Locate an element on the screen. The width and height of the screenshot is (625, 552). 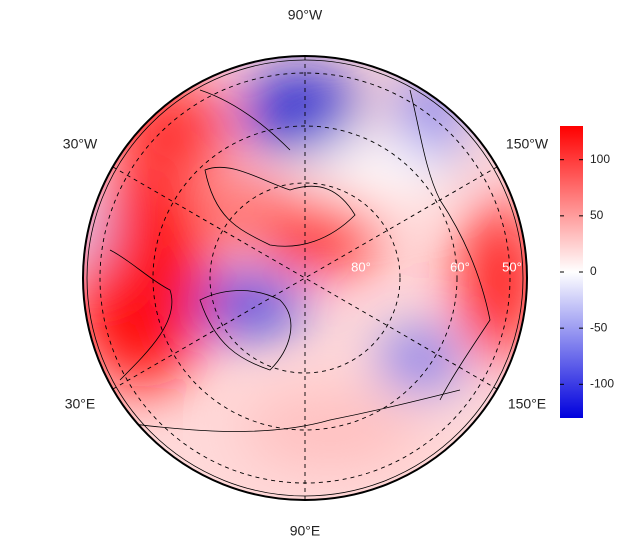
lon-label: 150°E is located at coordinates (527, 404).